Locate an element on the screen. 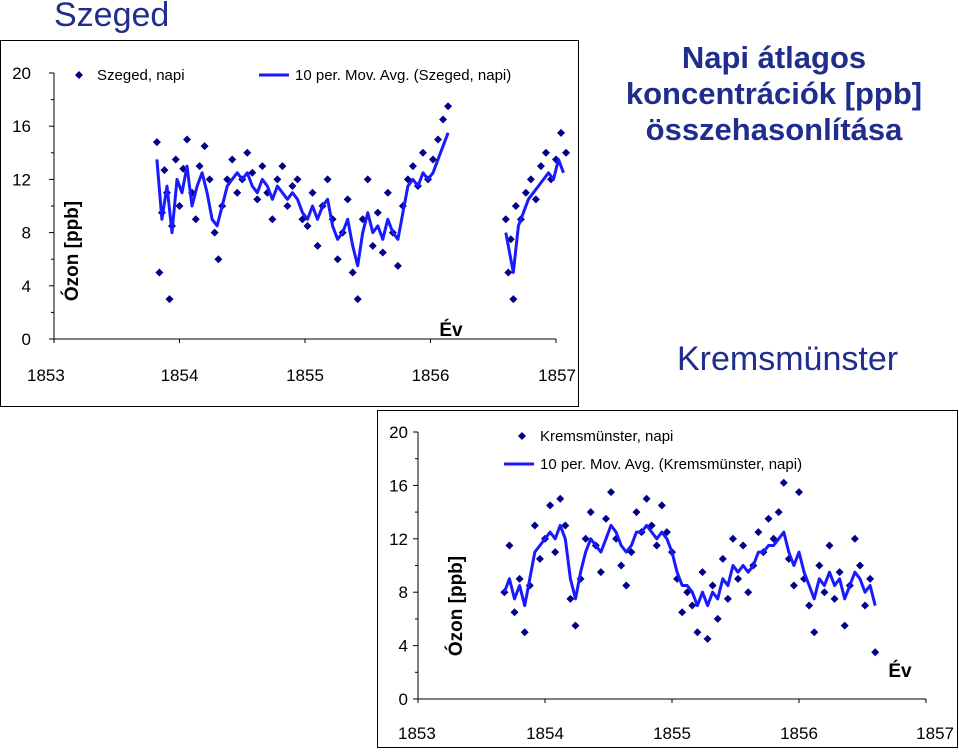 This screenshot has height=752, width=959. y-tick-label: 8 is located at coordinates (403, 592).